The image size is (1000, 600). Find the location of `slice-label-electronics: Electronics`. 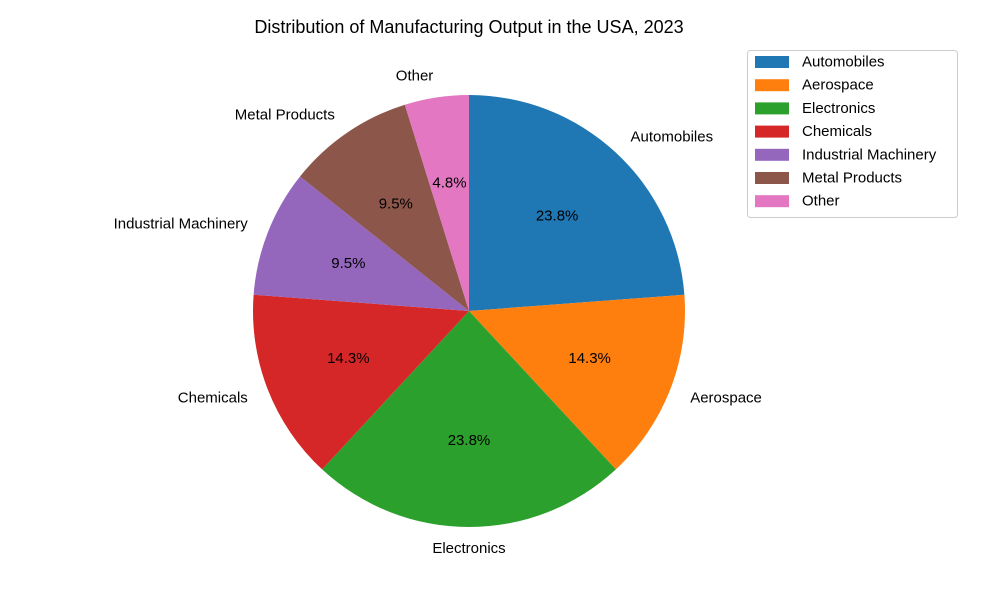

slice-label-electronics: Electronics is located at coordinates (468, 548).